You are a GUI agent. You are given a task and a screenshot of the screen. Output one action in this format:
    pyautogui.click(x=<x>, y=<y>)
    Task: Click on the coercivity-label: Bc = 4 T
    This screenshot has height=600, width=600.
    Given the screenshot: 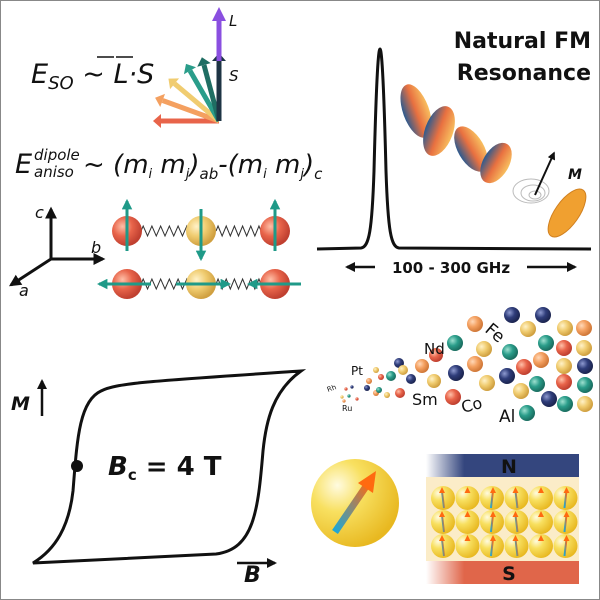 What is the action you would take?
    pyautogui.click(x=165, y=468)
    